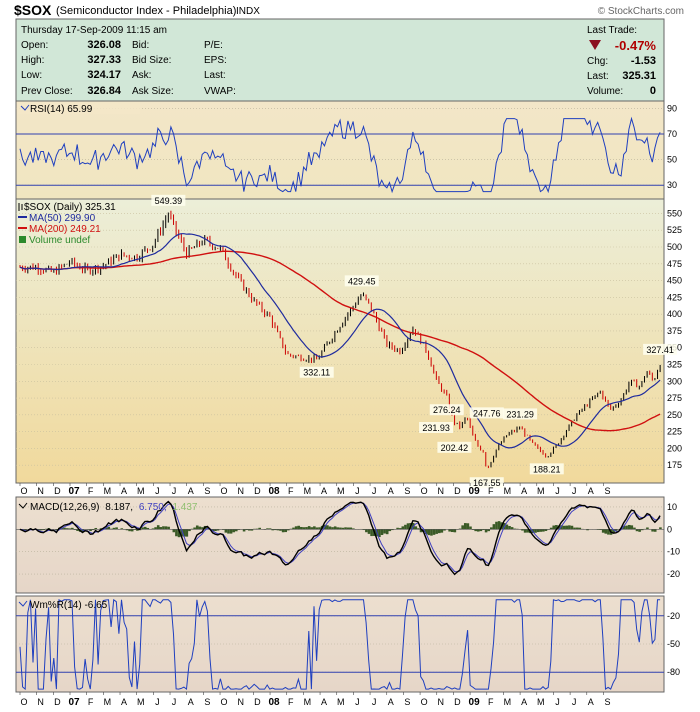 The width and height of the screenshot is (700, 712). Describe the element at coordinates (424, 491) in the screenshot. I see `month-label: O` at that location.